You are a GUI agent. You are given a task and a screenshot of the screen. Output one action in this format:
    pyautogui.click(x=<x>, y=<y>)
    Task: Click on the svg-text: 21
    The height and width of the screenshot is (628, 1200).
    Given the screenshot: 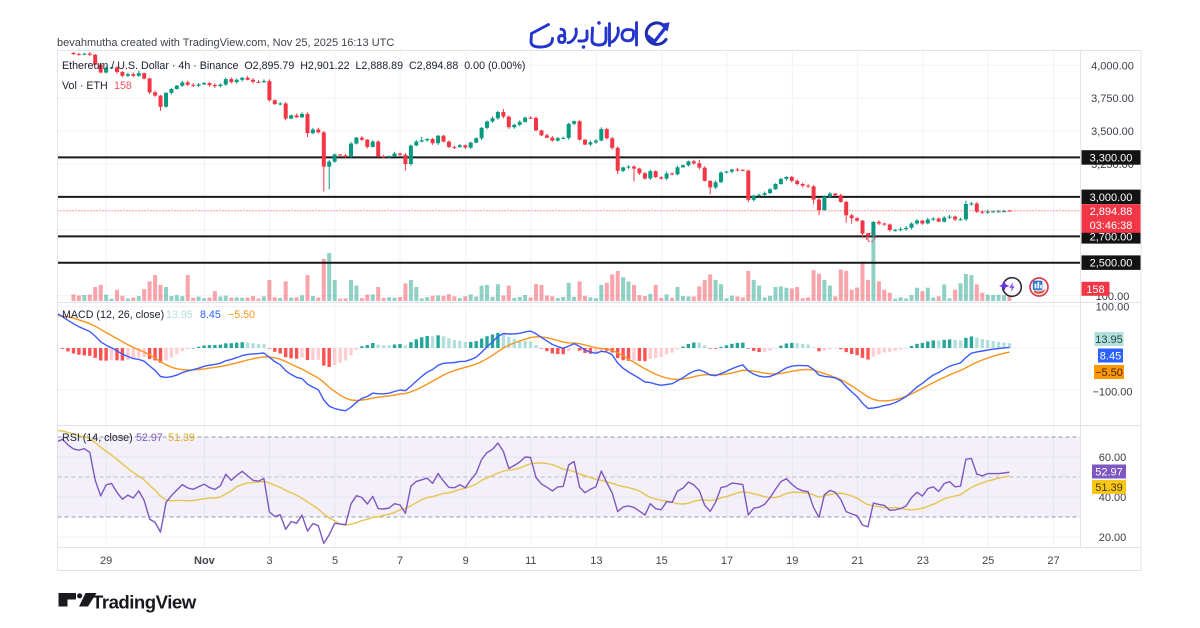 What is the action you would take?
    pyautogui.click(x=857, y=561)
    